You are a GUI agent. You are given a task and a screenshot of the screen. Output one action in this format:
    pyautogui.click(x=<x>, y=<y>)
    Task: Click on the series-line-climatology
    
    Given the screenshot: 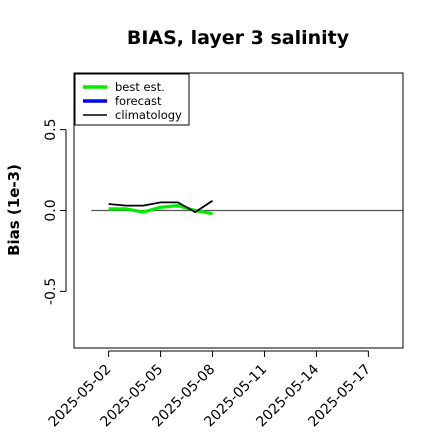 What is the action you would take?
    pyautogui.click(x=160, y=207)
    